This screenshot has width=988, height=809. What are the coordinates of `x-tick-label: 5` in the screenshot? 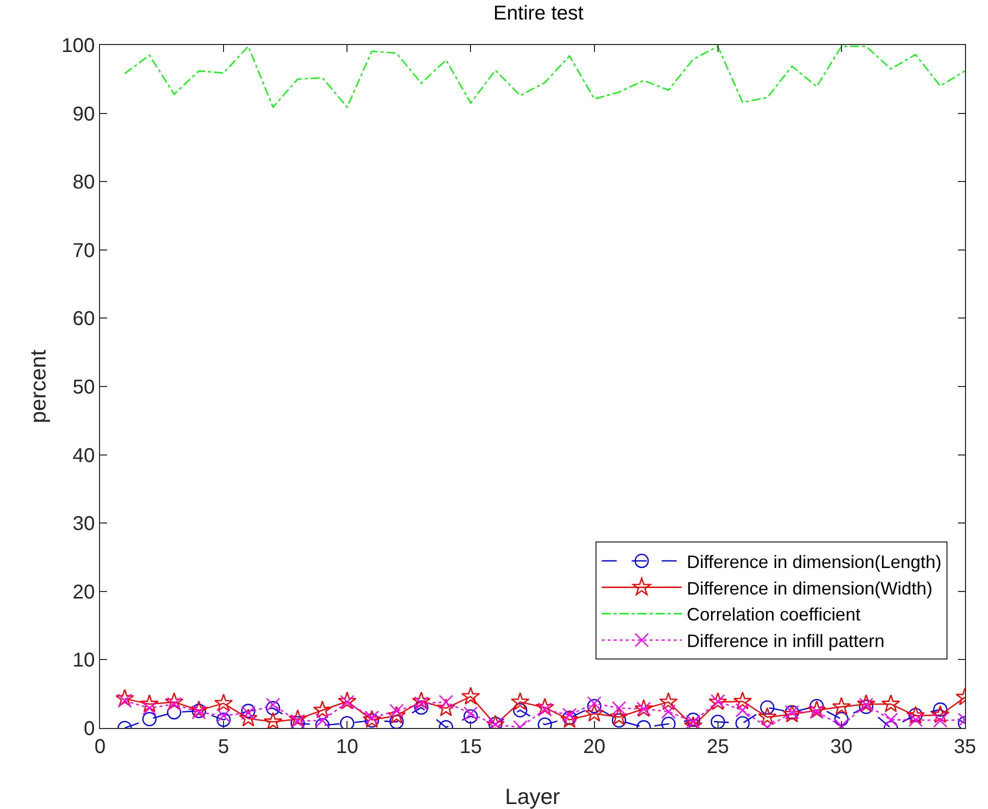 It's located at (224, 747).